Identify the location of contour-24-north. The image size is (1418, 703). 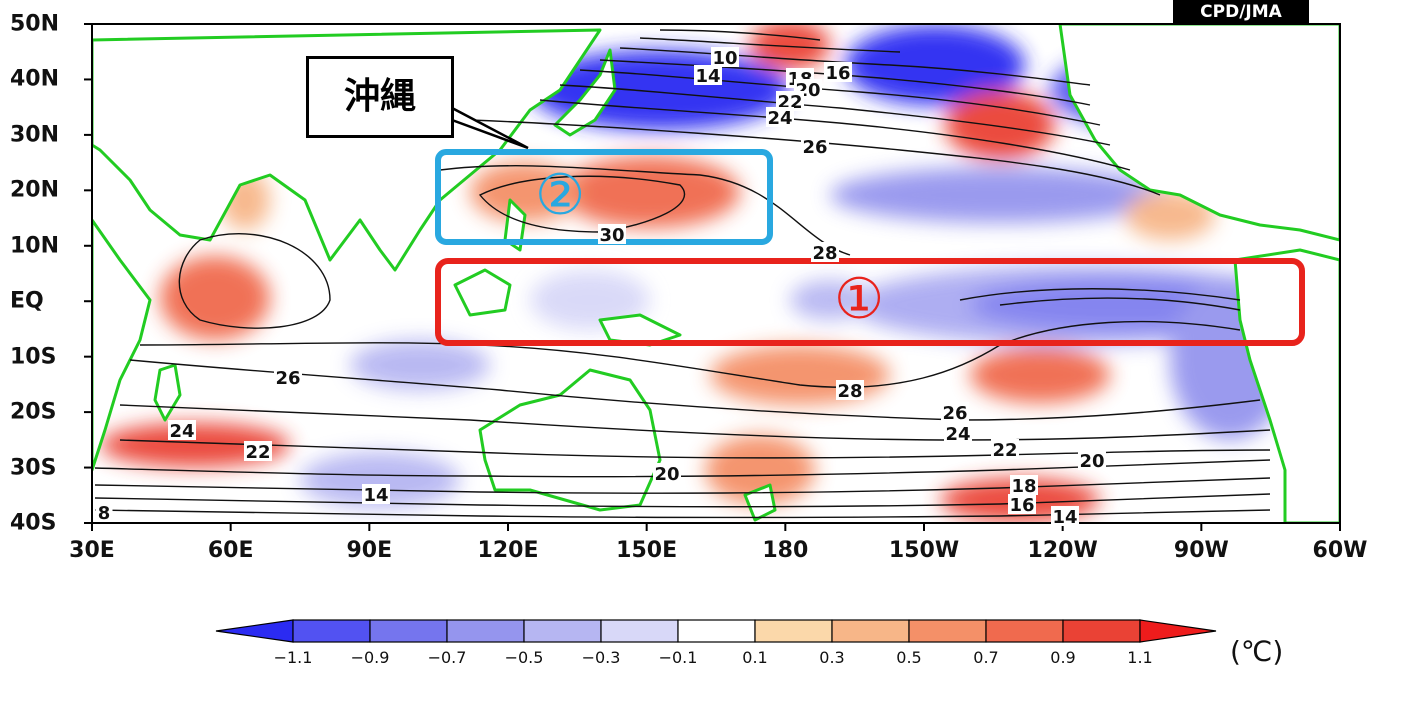
(835, 135).